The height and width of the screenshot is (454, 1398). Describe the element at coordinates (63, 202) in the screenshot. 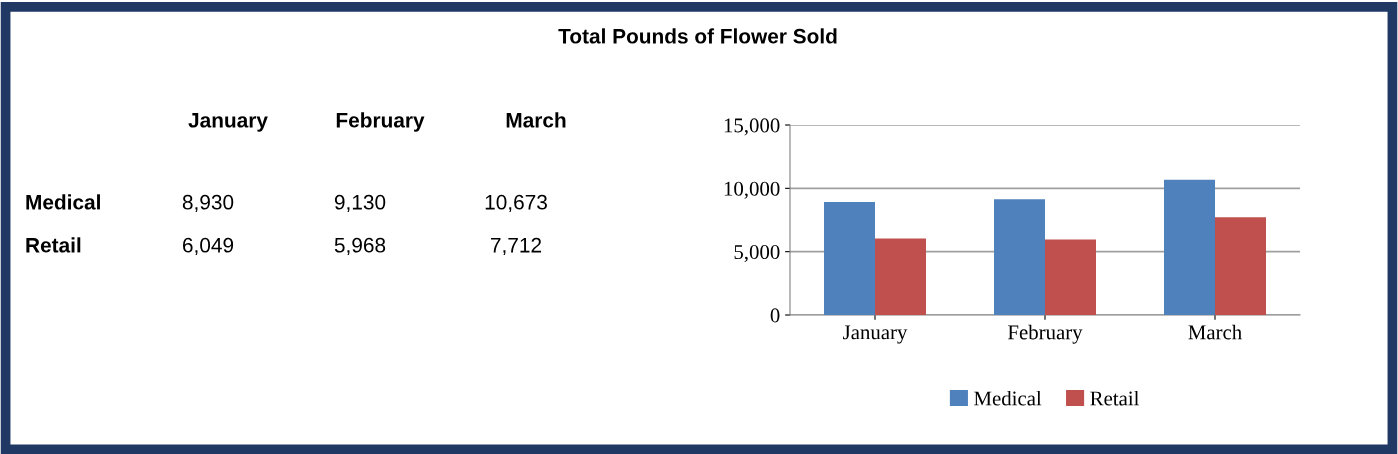

I see `text: Medical` at that location.